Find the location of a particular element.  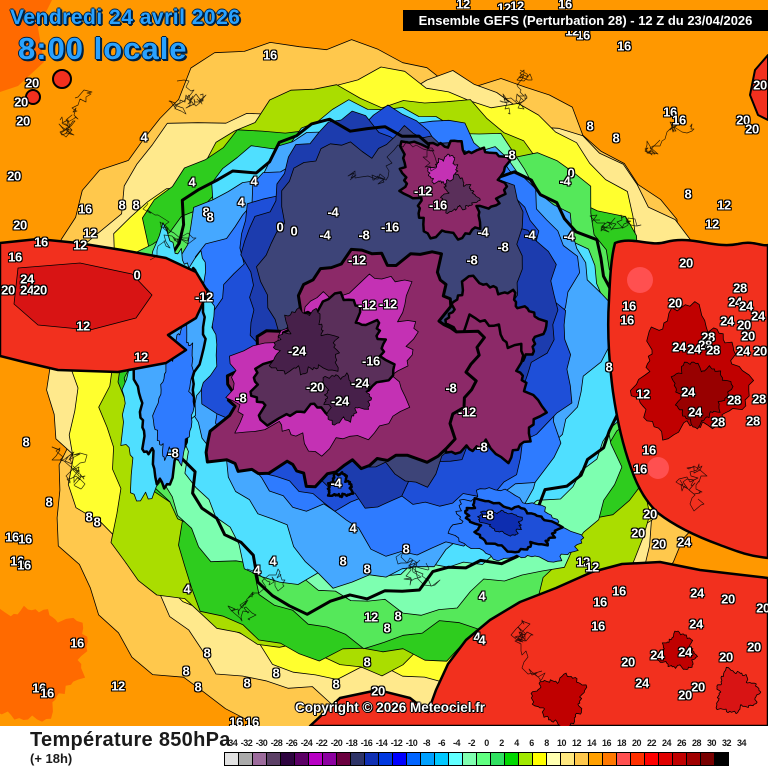

cold-pocket-core is located at coordinates (500, 523).